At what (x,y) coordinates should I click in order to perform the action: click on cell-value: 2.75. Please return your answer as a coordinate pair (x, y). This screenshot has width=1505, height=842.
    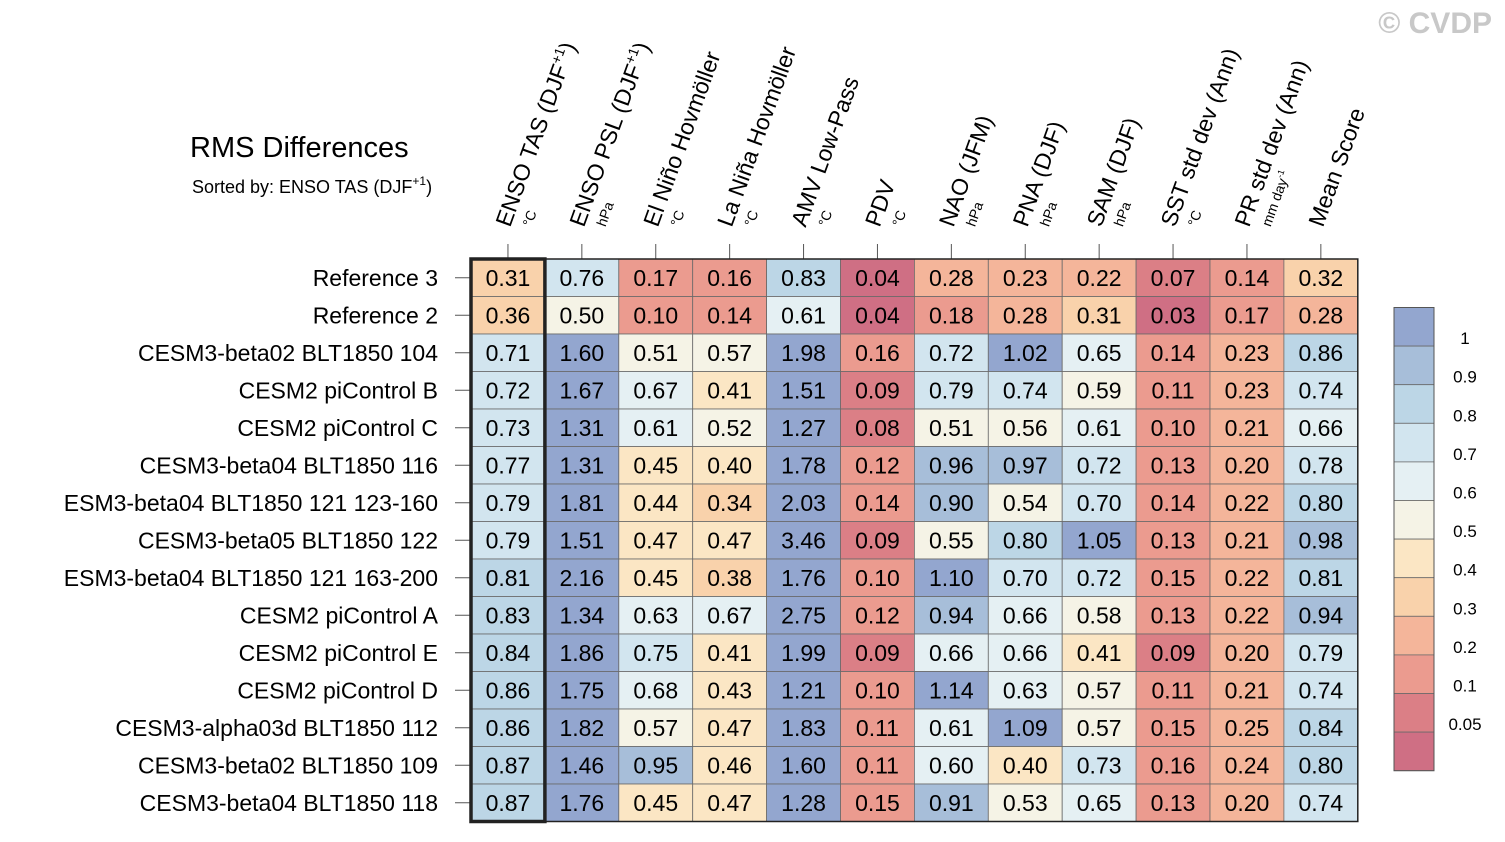
    Looking at the image, I should click on (803, 615).